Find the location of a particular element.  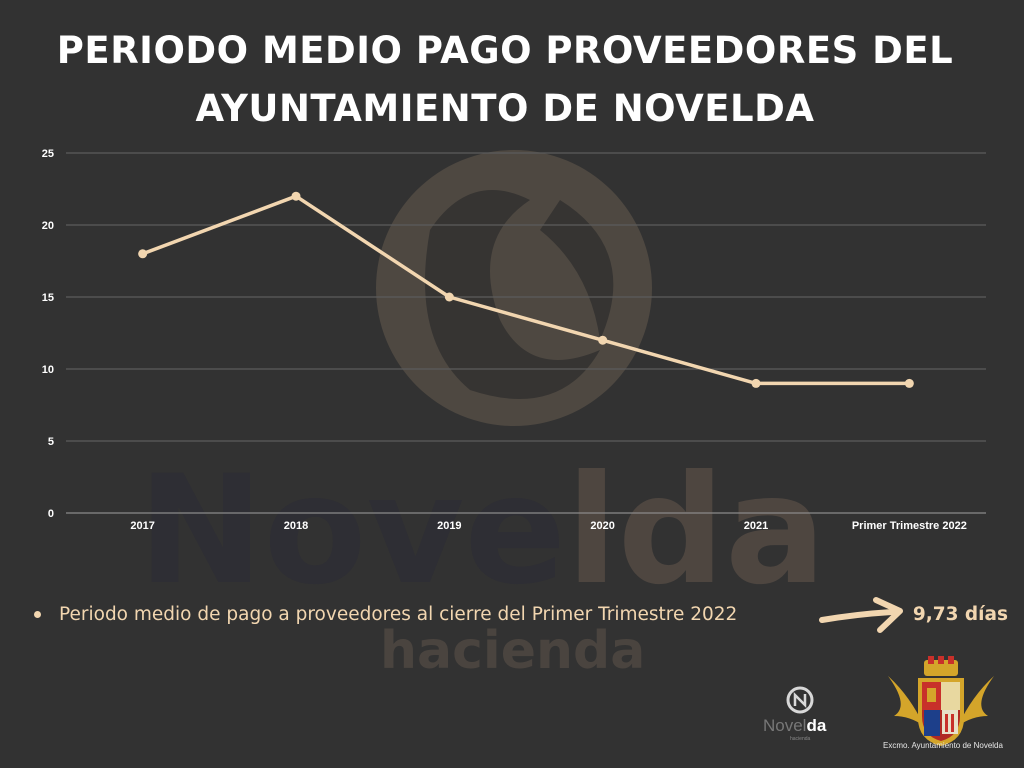

novelda-hacienda-logo: Novelda hacienda is located at coordinates (800, 714).